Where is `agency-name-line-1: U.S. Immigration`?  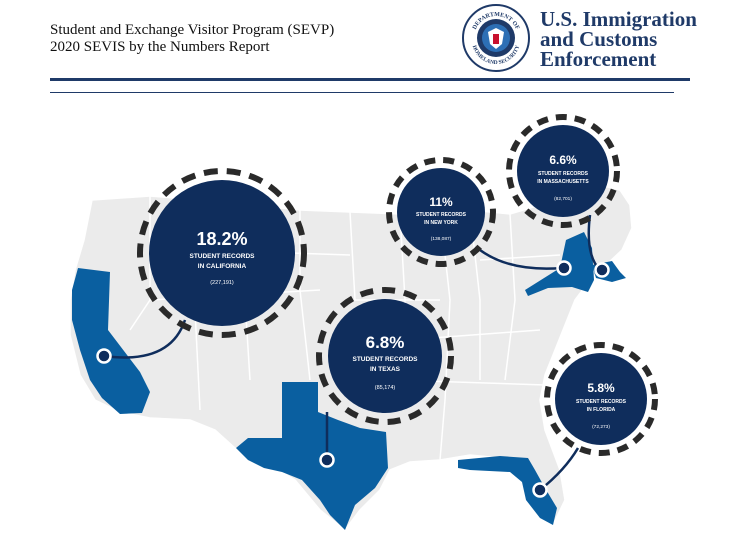 agency-name-line-1: U.S. Immigration is located at coordinates (618, 19).